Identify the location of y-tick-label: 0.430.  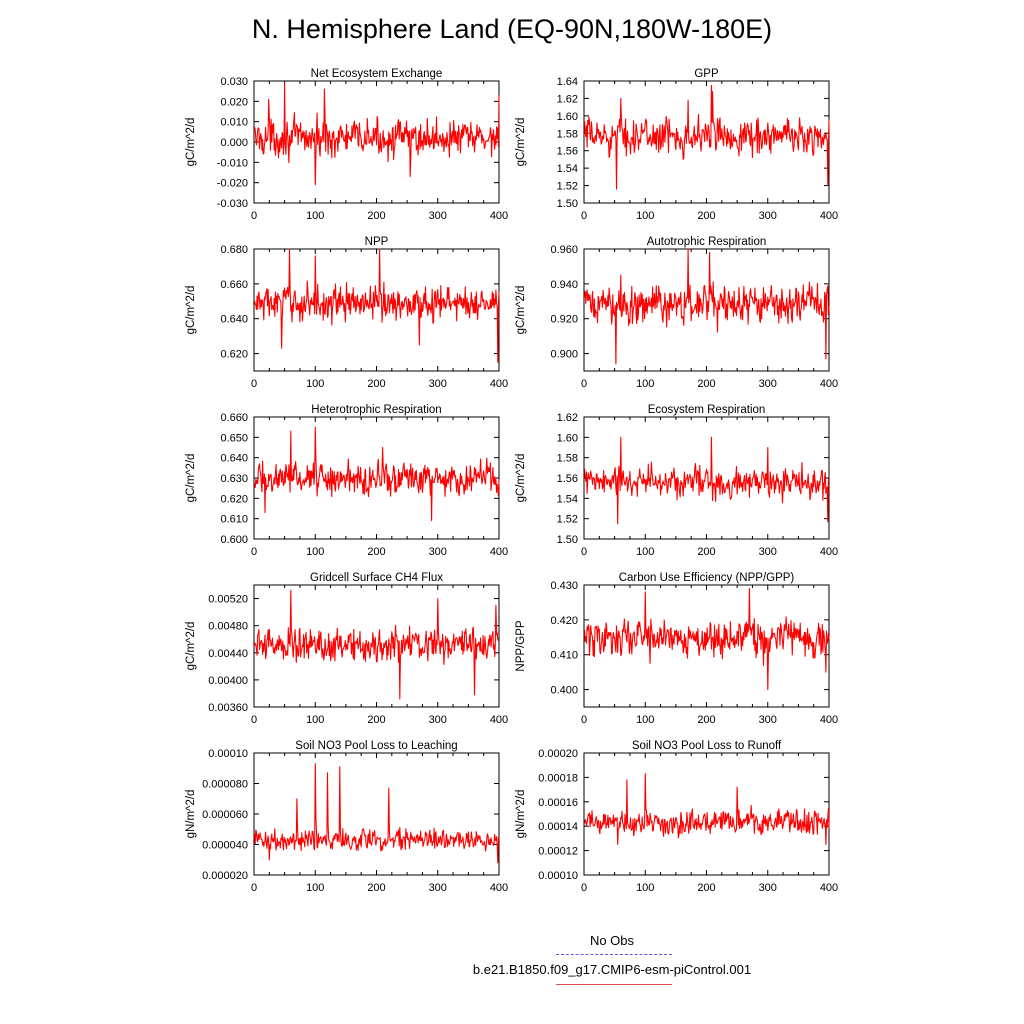
(564, 586).